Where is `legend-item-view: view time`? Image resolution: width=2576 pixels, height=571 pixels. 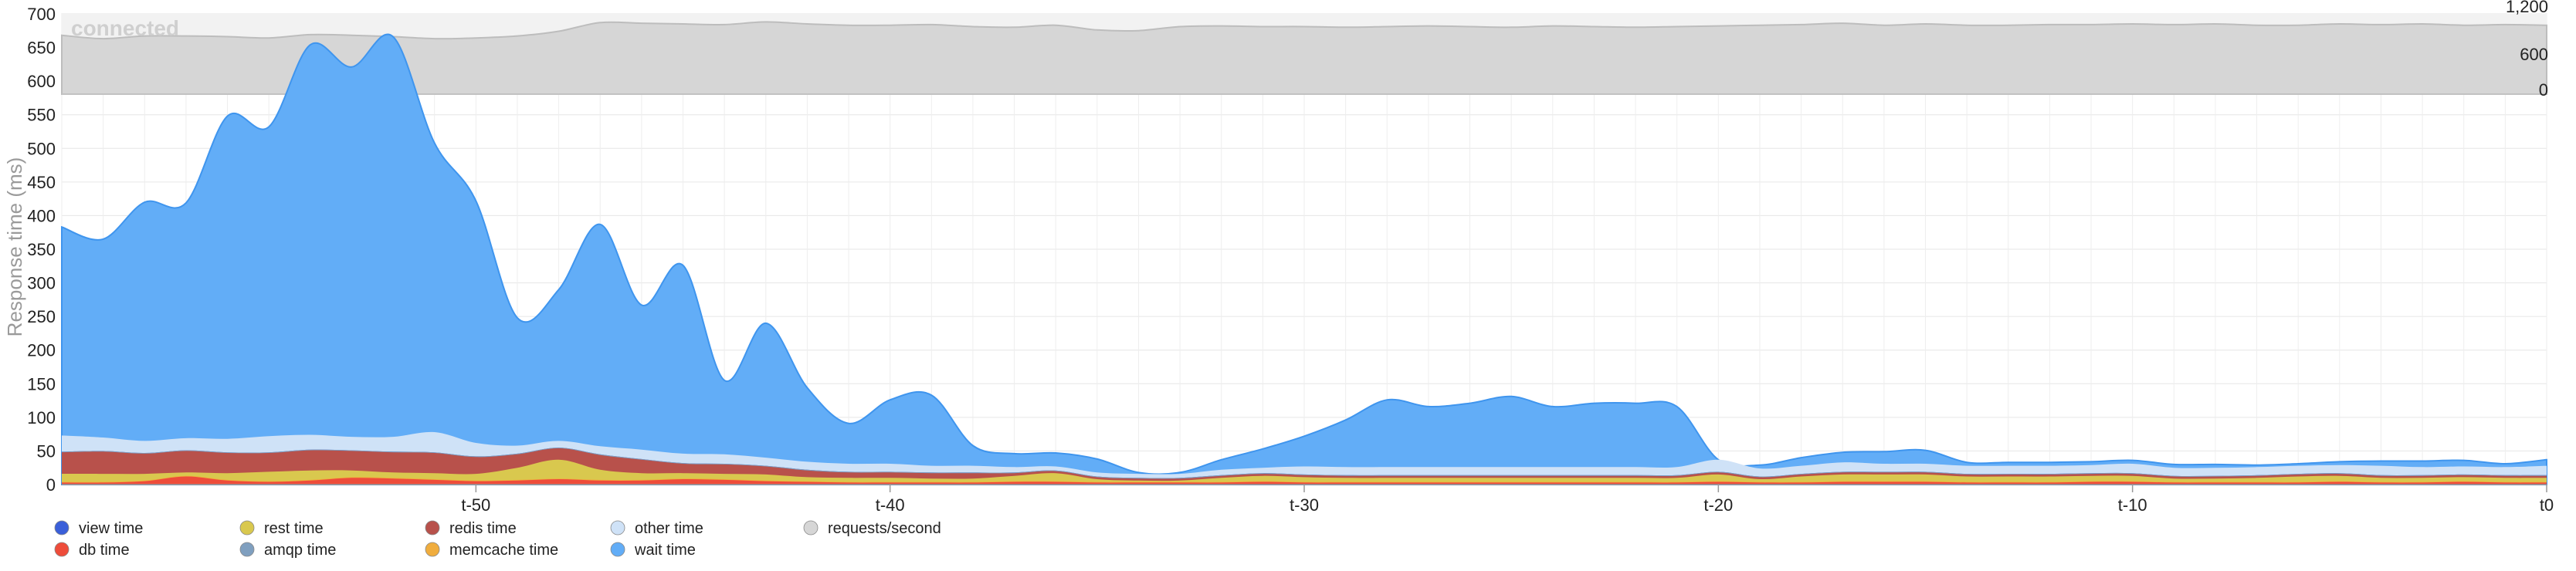 legend-item-view: view time is located at coordinates (98, 528).